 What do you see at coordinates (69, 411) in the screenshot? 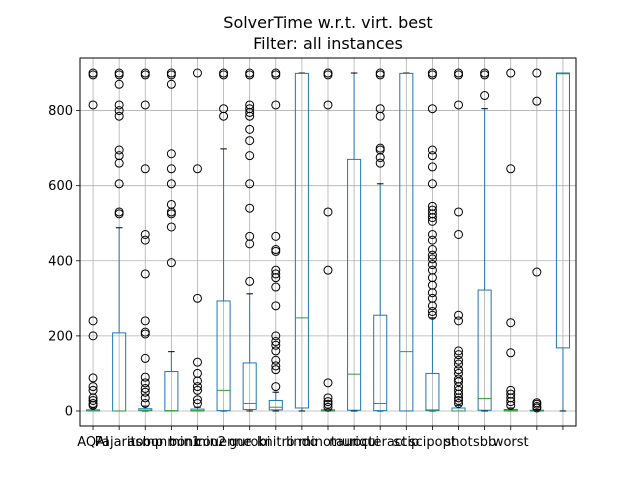
I see `y-tick-label: 0` at bounding box center [69, 411].